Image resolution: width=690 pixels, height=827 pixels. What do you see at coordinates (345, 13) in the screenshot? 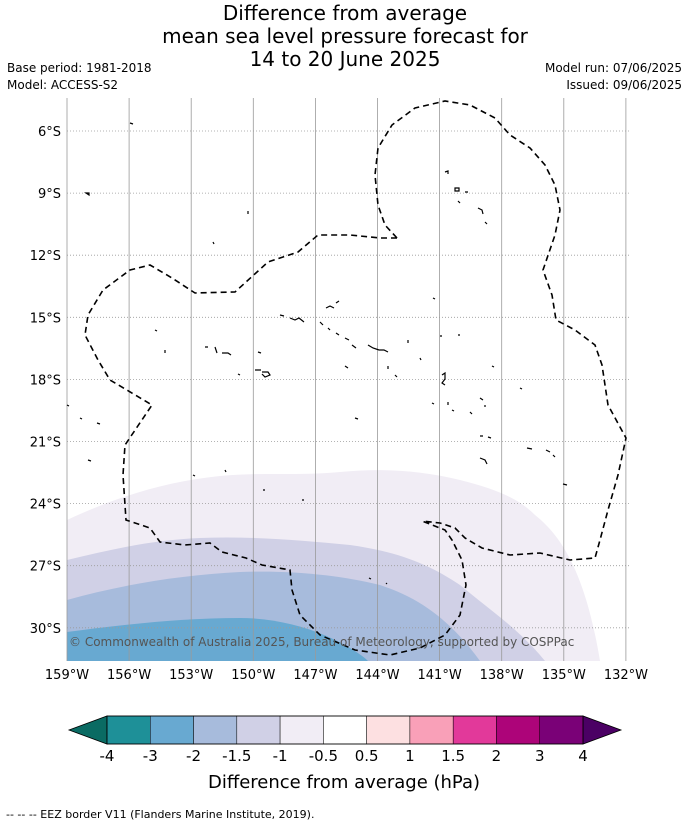
I see `title-line-1: Difference from average` at bounding box center [345, 13].